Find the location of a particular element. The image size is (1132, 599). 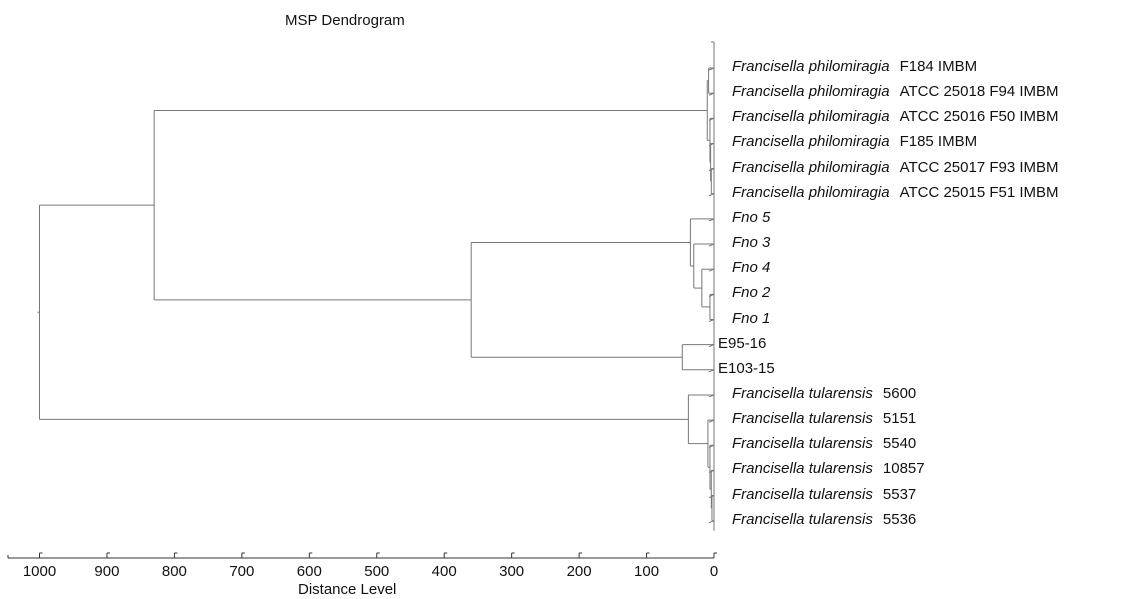

leaf-strain: 10857 is located at coordinates (903, 469).